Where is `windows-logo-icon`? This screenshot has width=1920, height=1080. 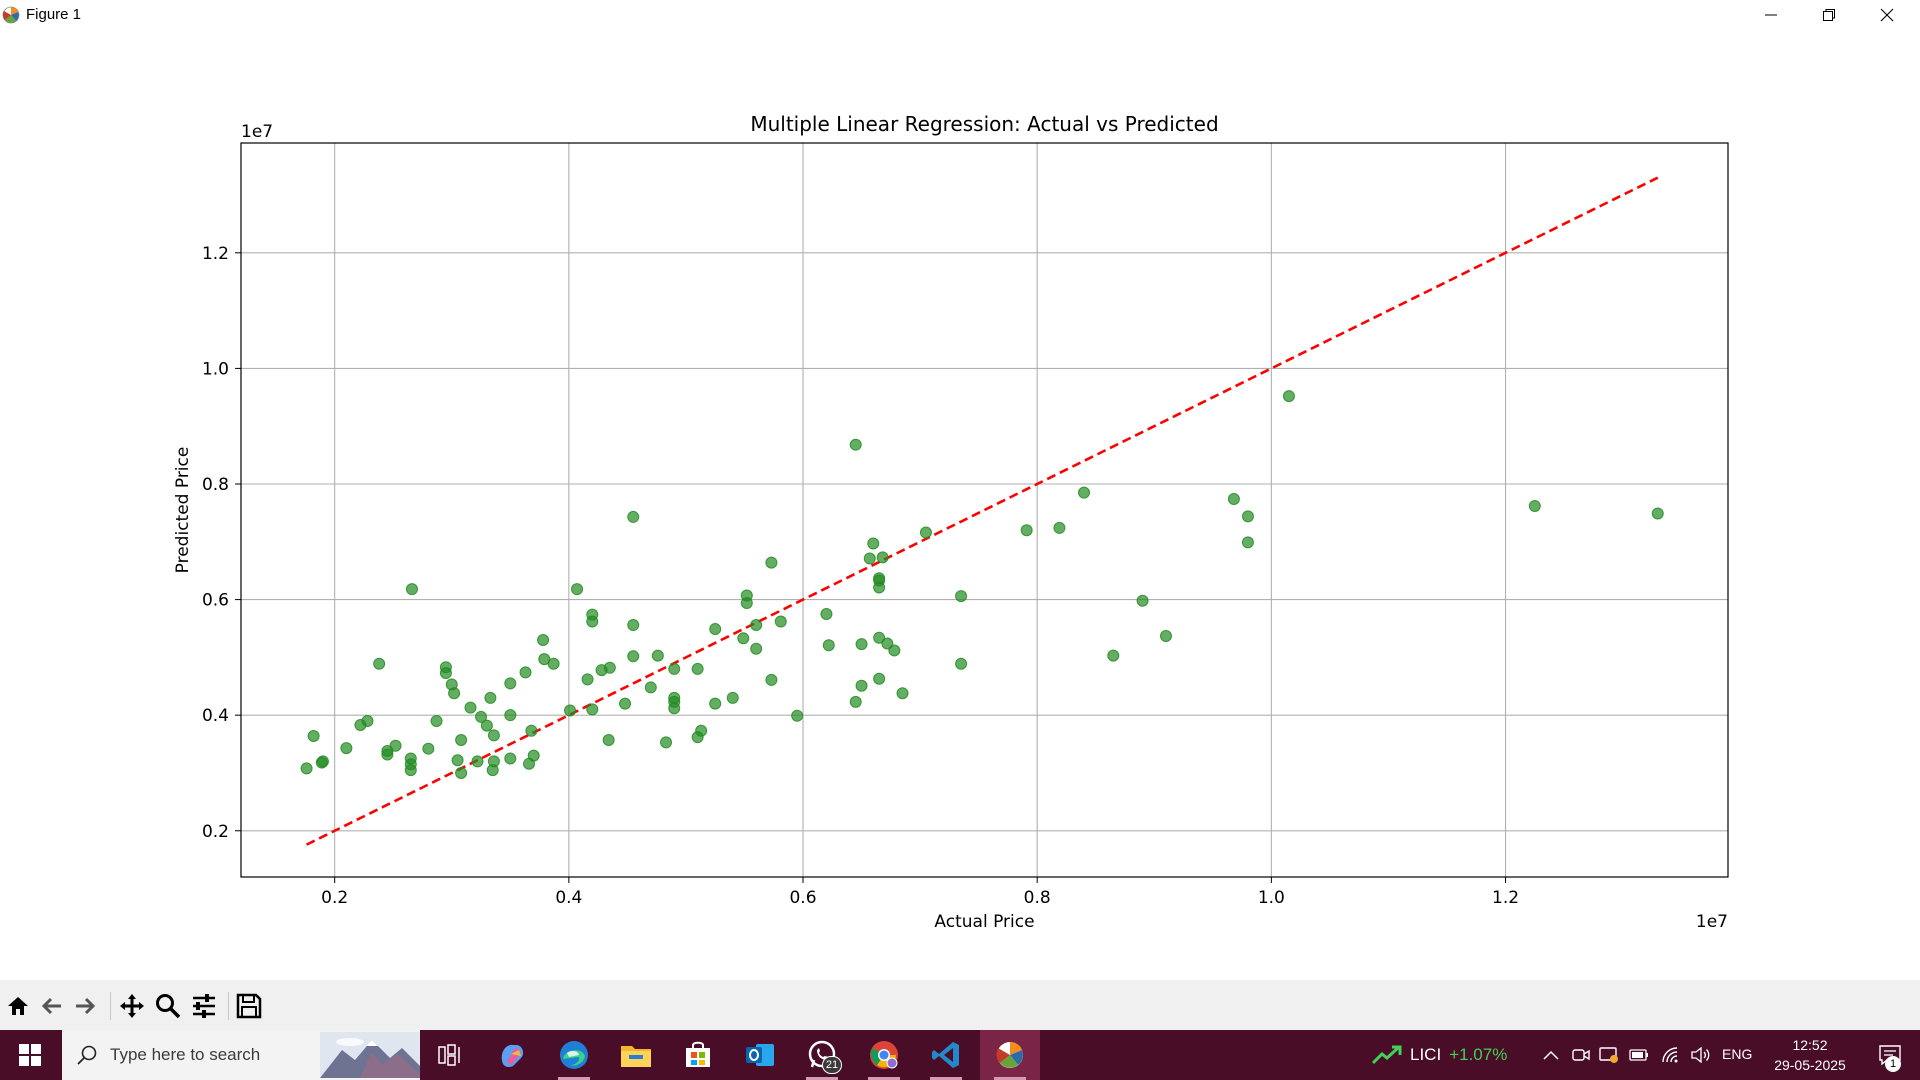 windows-logo-icon is located at coordinates (30, 1055).